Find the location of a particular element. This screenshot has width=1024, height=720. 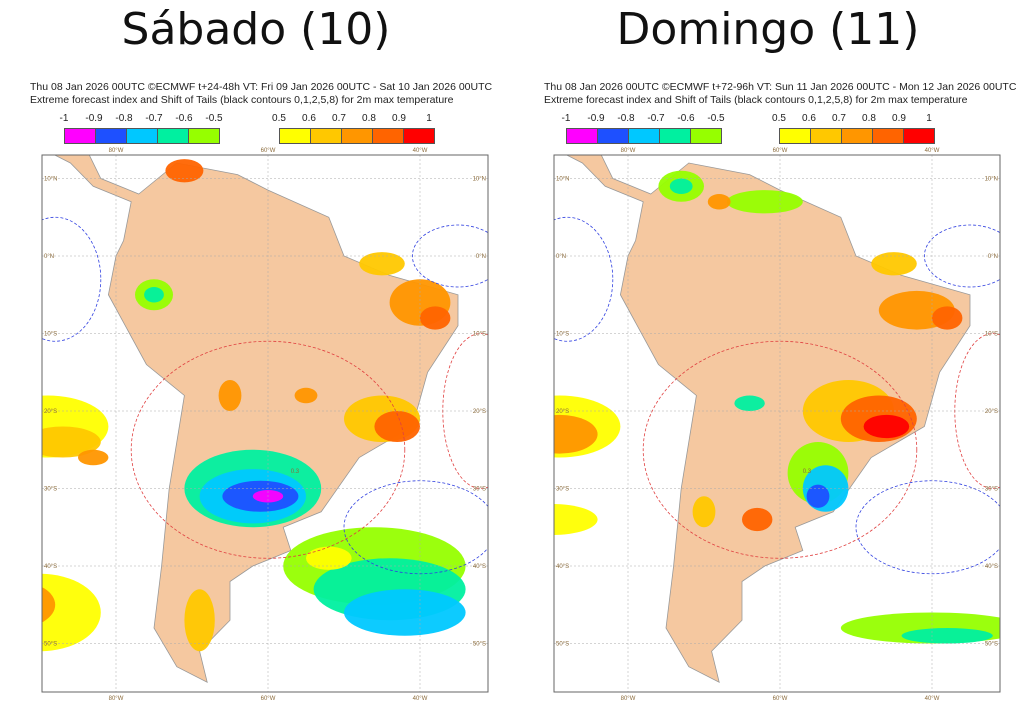

legend-tick: 0.6 is located at coordinates (809, 118).